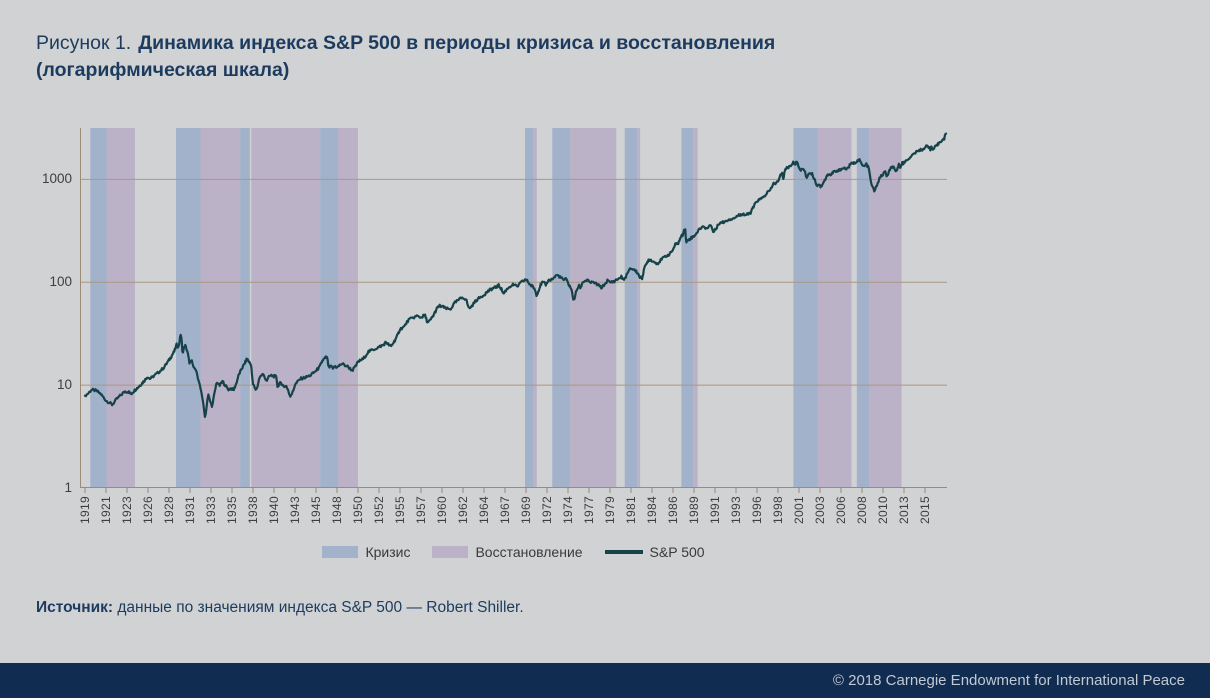 The image size is (1210, 698). What do you see at coordinates (190, 510) in the screenshot?
I see `x-axis-label: 1931` at bounding box center [190, 510].